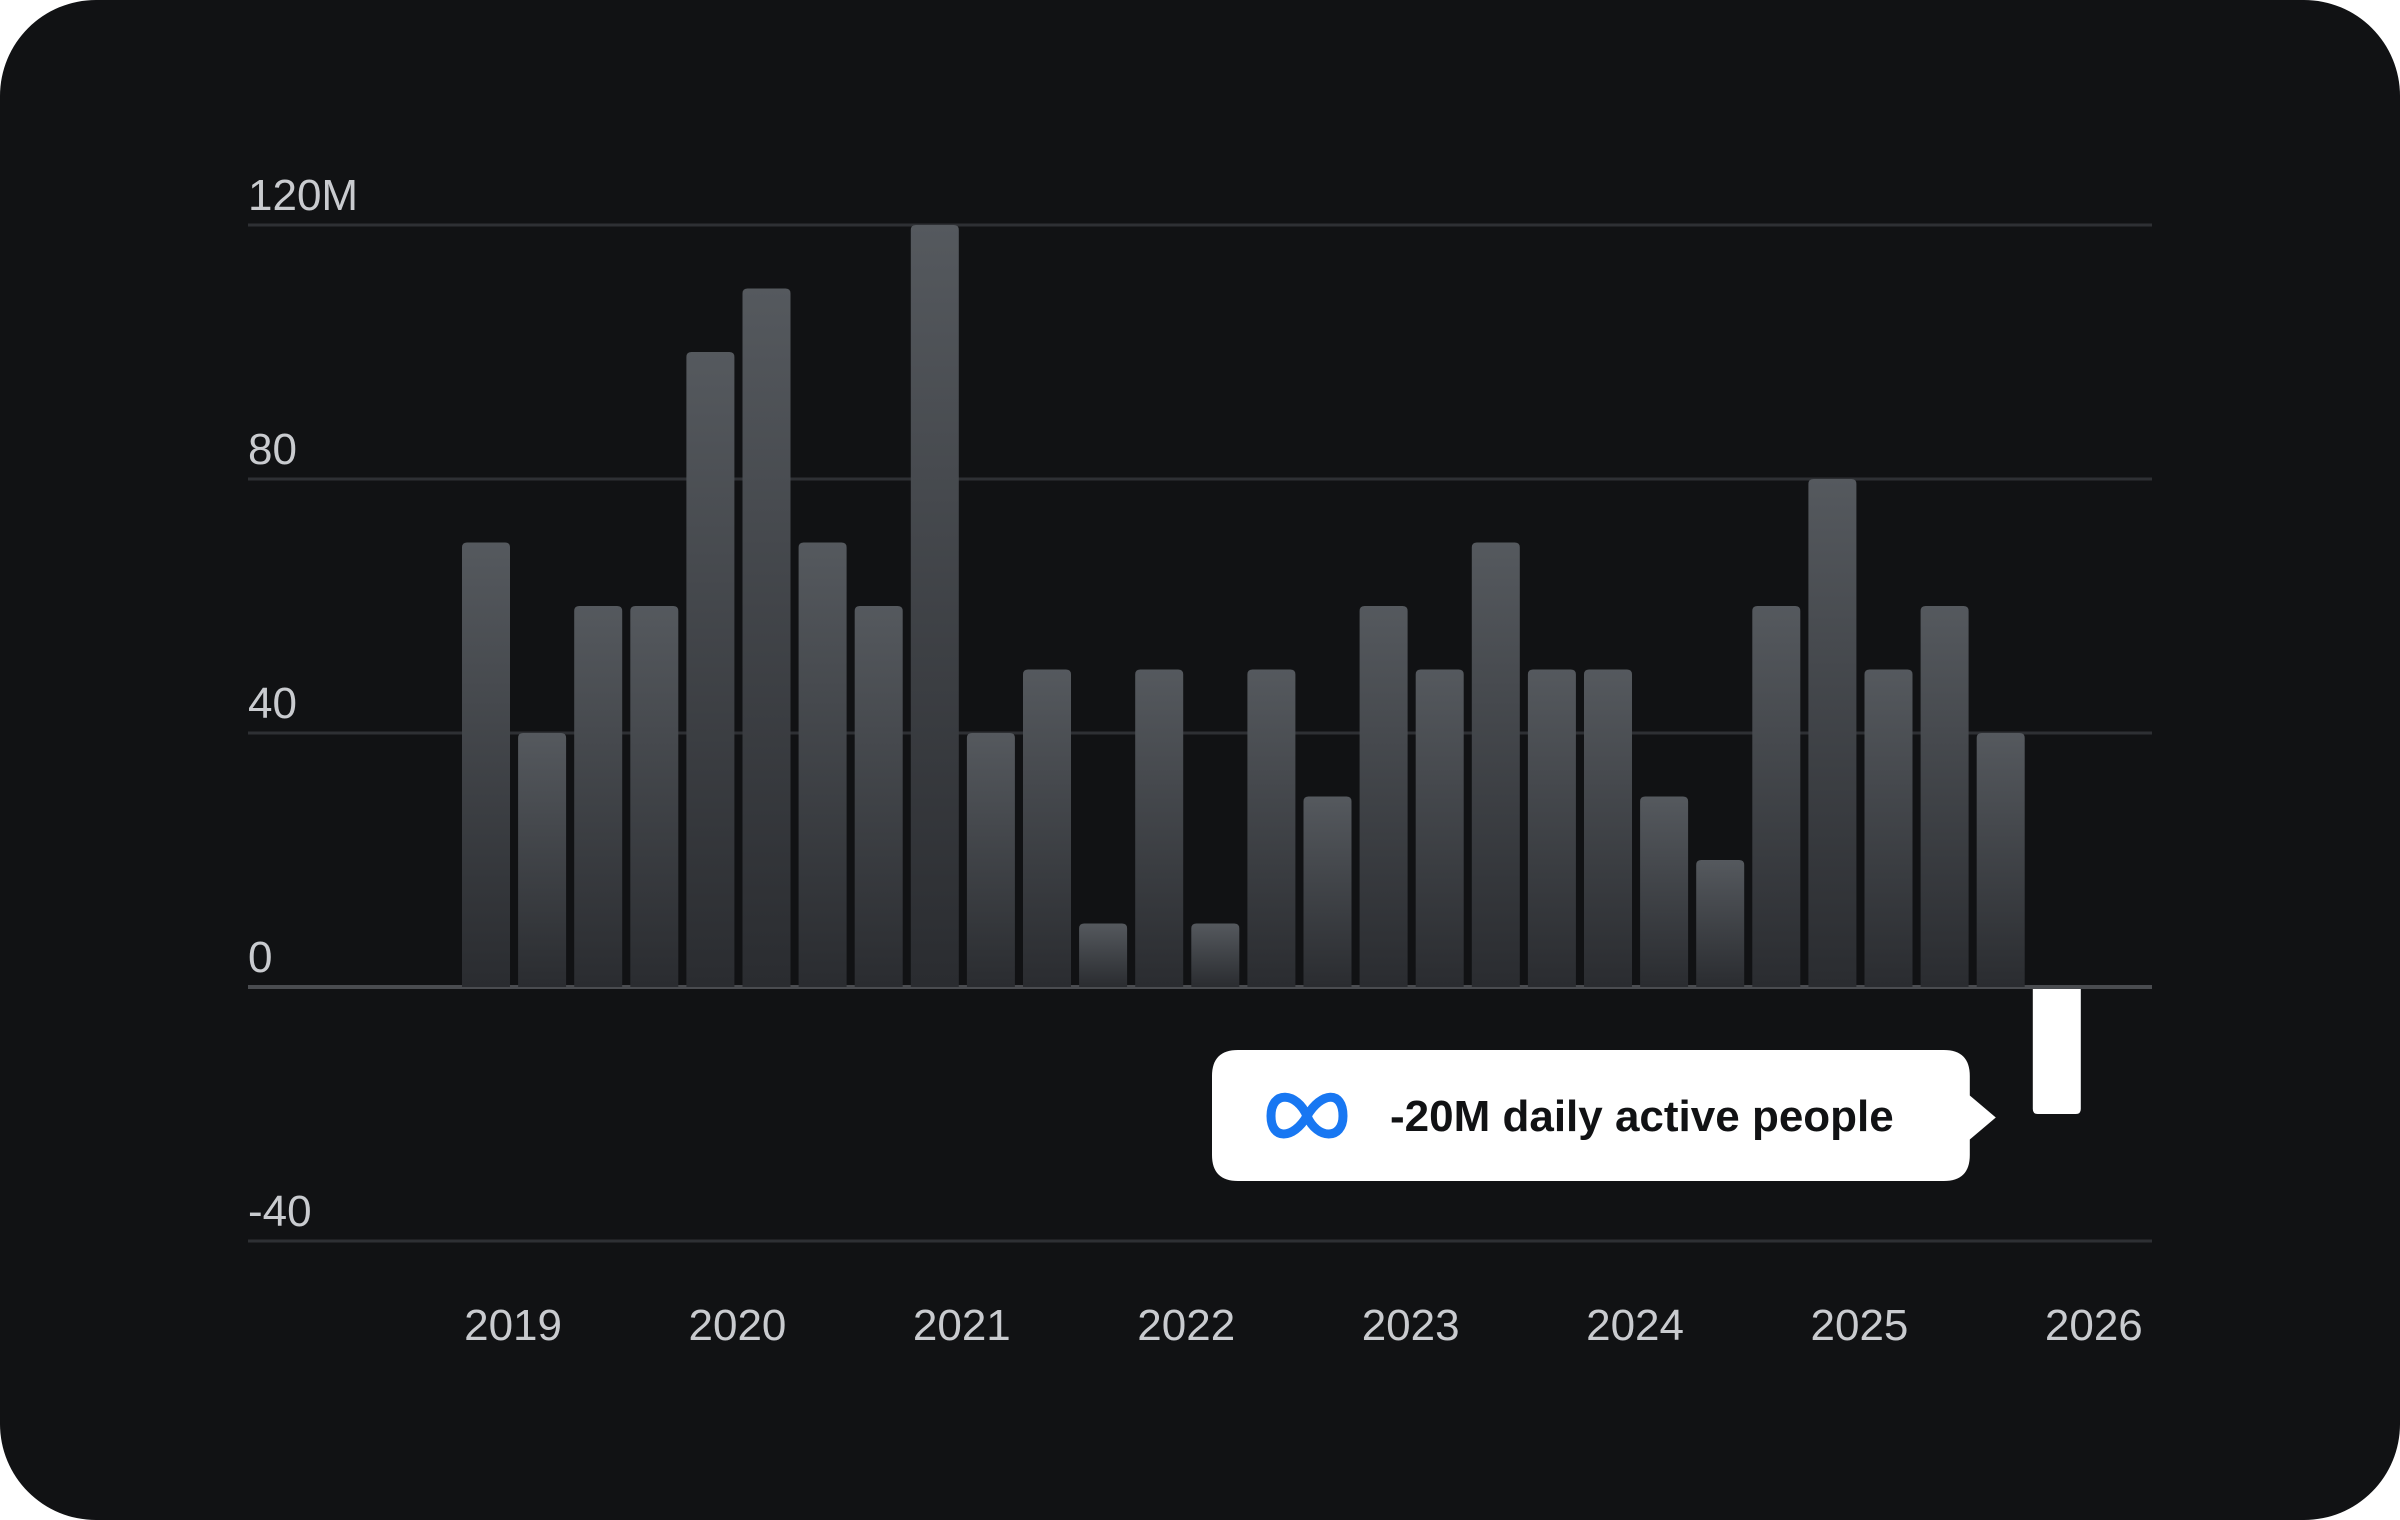 The width and height of the screenshot is (2400, 1520). What do you see at coordinates (1303, 1325) in the screenshot?
I see `x-axis-labels: 2019 2020 2021 2022 2023 2024 2025 2026` at bounding box center [1303, 1325].